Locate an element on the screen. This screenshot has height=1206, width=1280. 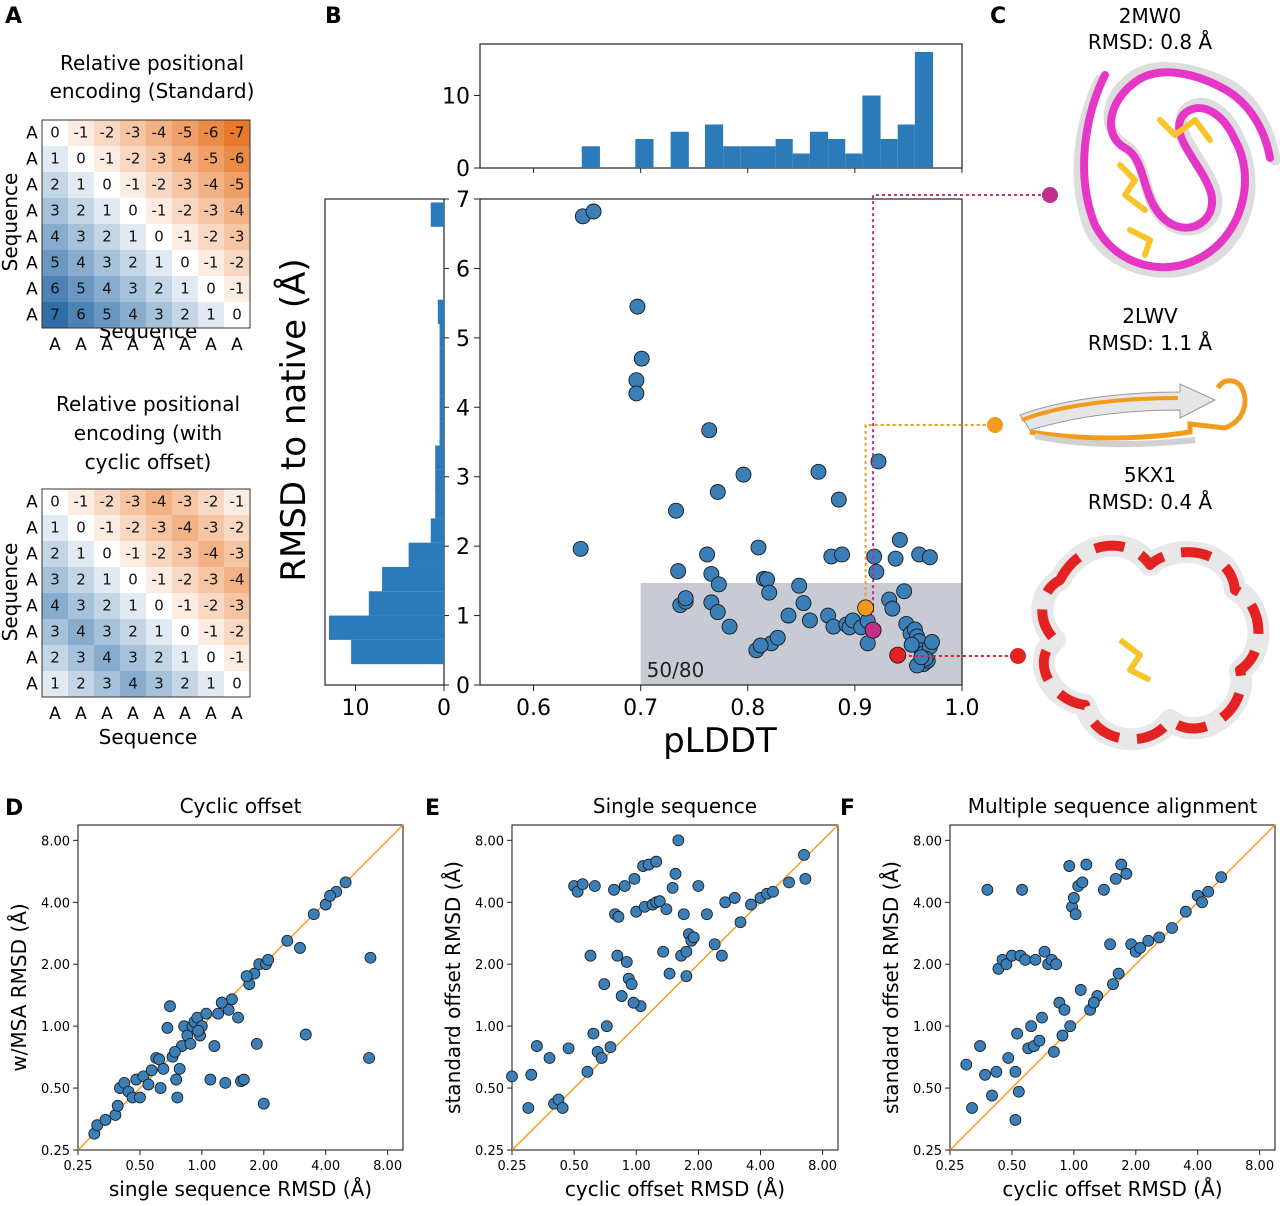
scatter-ytick-label: 2.00 is located at coordinates (927, 965).